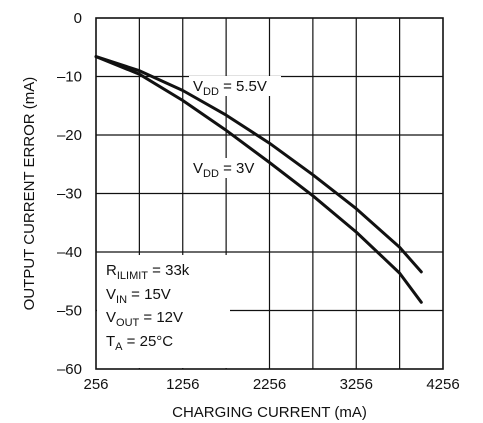 The height and width of the screenshot is (423, 483). I want to click on y-tick-label: –20, so click(69, 135).